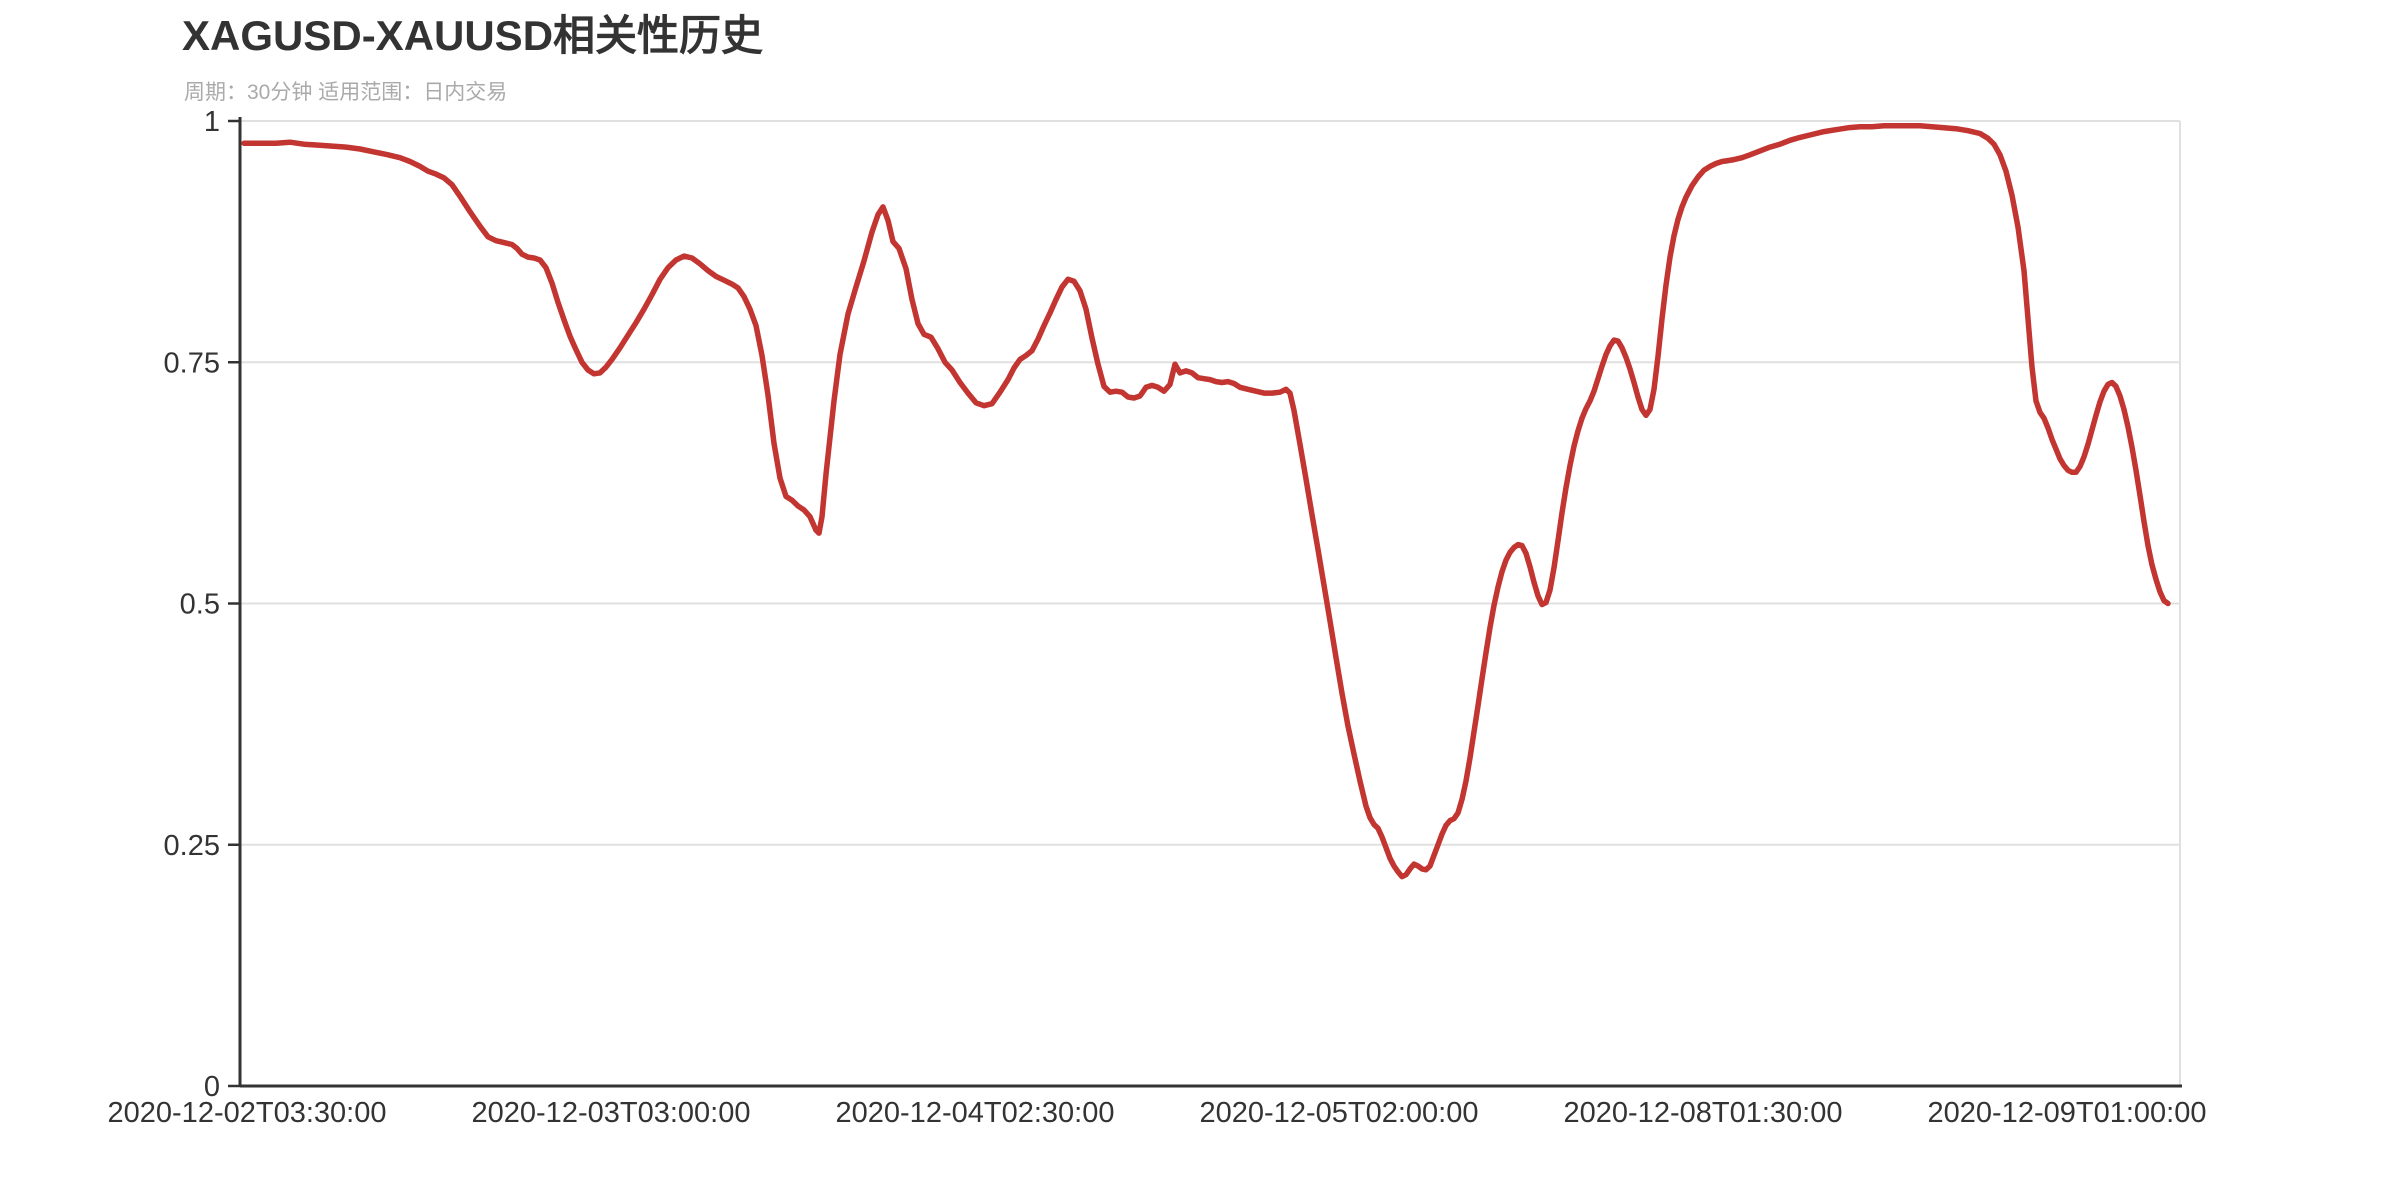  I want to click on x-axis-label: 2020-12-09T01:00:00, so click(2067, 1113).